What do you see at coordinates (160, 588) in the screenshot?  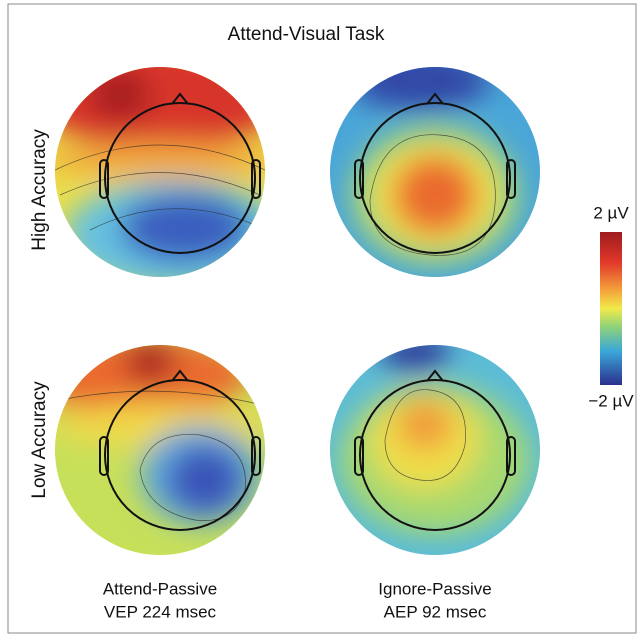 I see `column-label: Attend-Passive` at bounding box center [160, 588].